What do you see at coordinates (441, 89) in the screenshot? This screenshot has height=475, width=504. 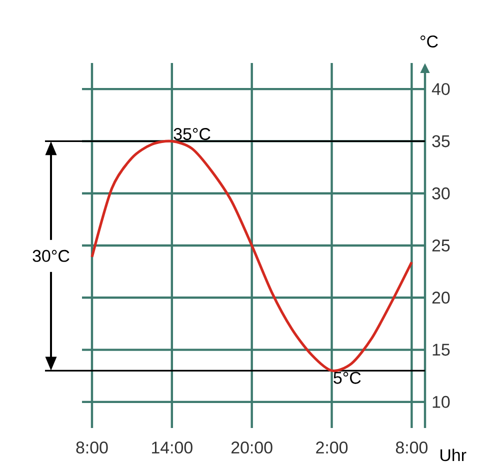 I see `y-tick-label: 40` at bounding box center [441, 89].